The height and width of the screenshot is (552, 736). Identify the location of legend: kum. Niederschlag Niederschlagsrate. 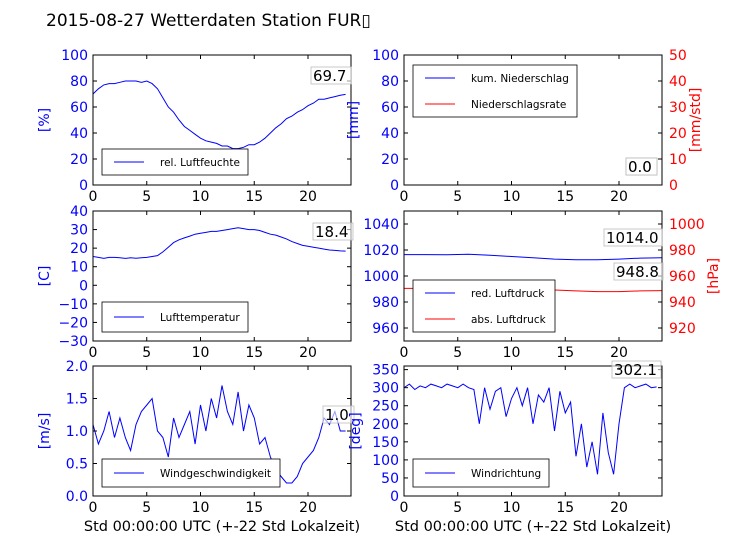
(495, 91).